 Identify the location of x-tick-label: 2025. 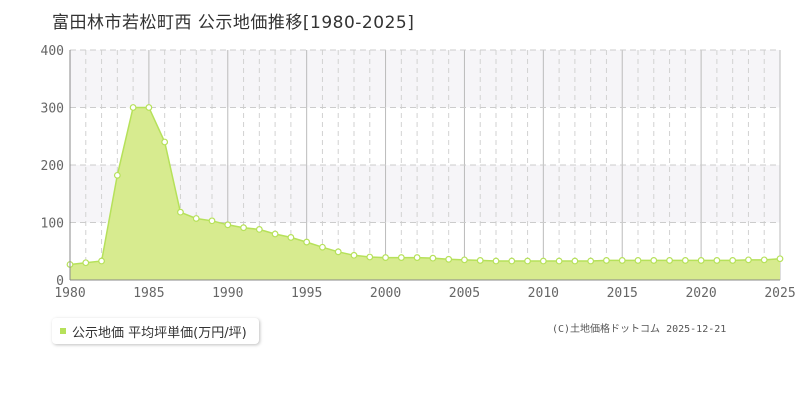
(779, 293).